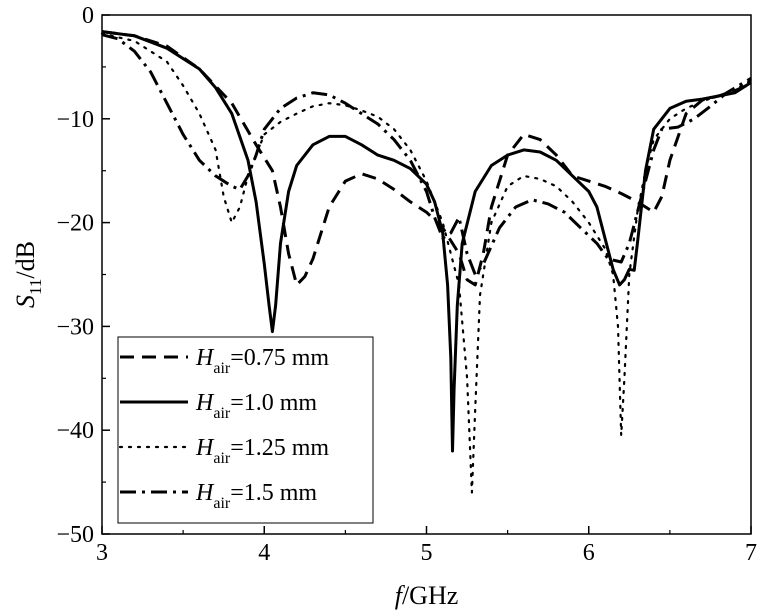  Describe the element at coordinates (75, 327) in the screenshot. I see `y-tick-label: −30` at that location.